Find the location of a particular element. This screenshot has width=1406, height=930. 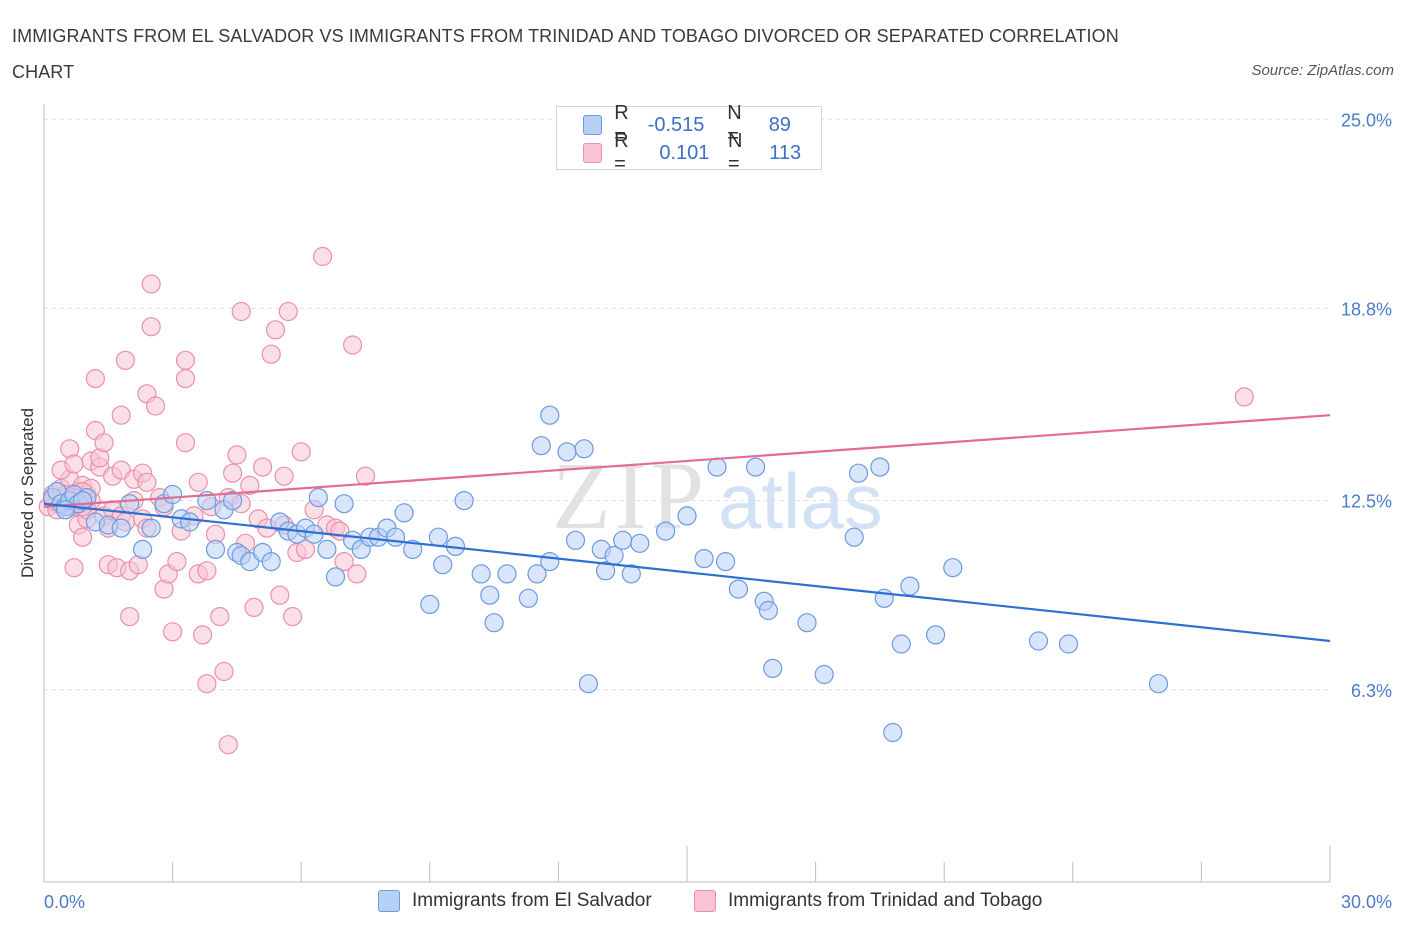

legend-item-trinidad: Immigrants from Trinidad and Tobago is located at coordinates (868, 901).